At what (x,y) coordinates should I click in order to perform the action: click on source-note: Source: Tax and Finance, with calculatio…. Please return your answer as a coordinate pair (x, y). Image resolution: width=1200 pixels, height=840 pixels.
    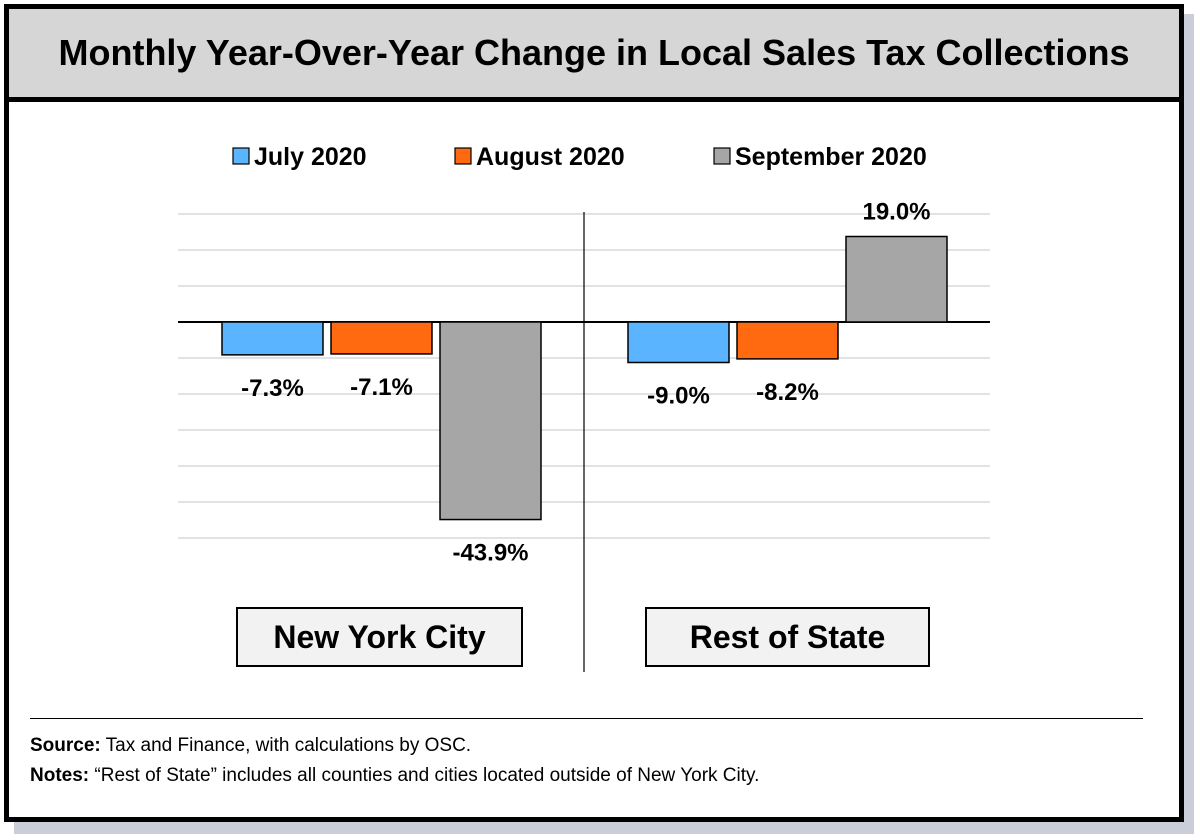
    Looking at the image, I should click on (250, 746).